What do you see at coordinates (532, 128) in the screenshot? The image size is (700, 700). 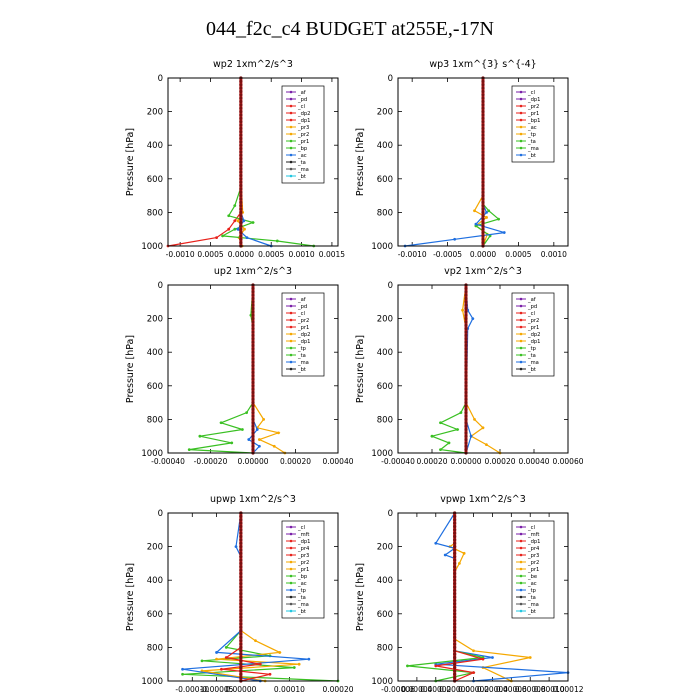 I see `legend-entry: _ac` at bounding box center [532, 128].